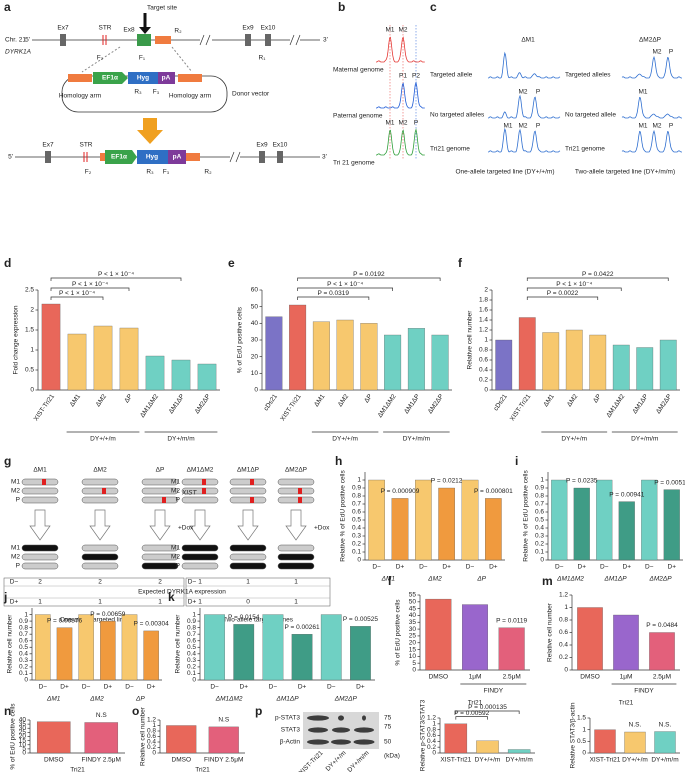 Image resolution: width=685 pixels, height=772 pixels. Describe the element at coordinates (431, 718) in the screenshot. I see `y-tick-label: 1.2` at that location.